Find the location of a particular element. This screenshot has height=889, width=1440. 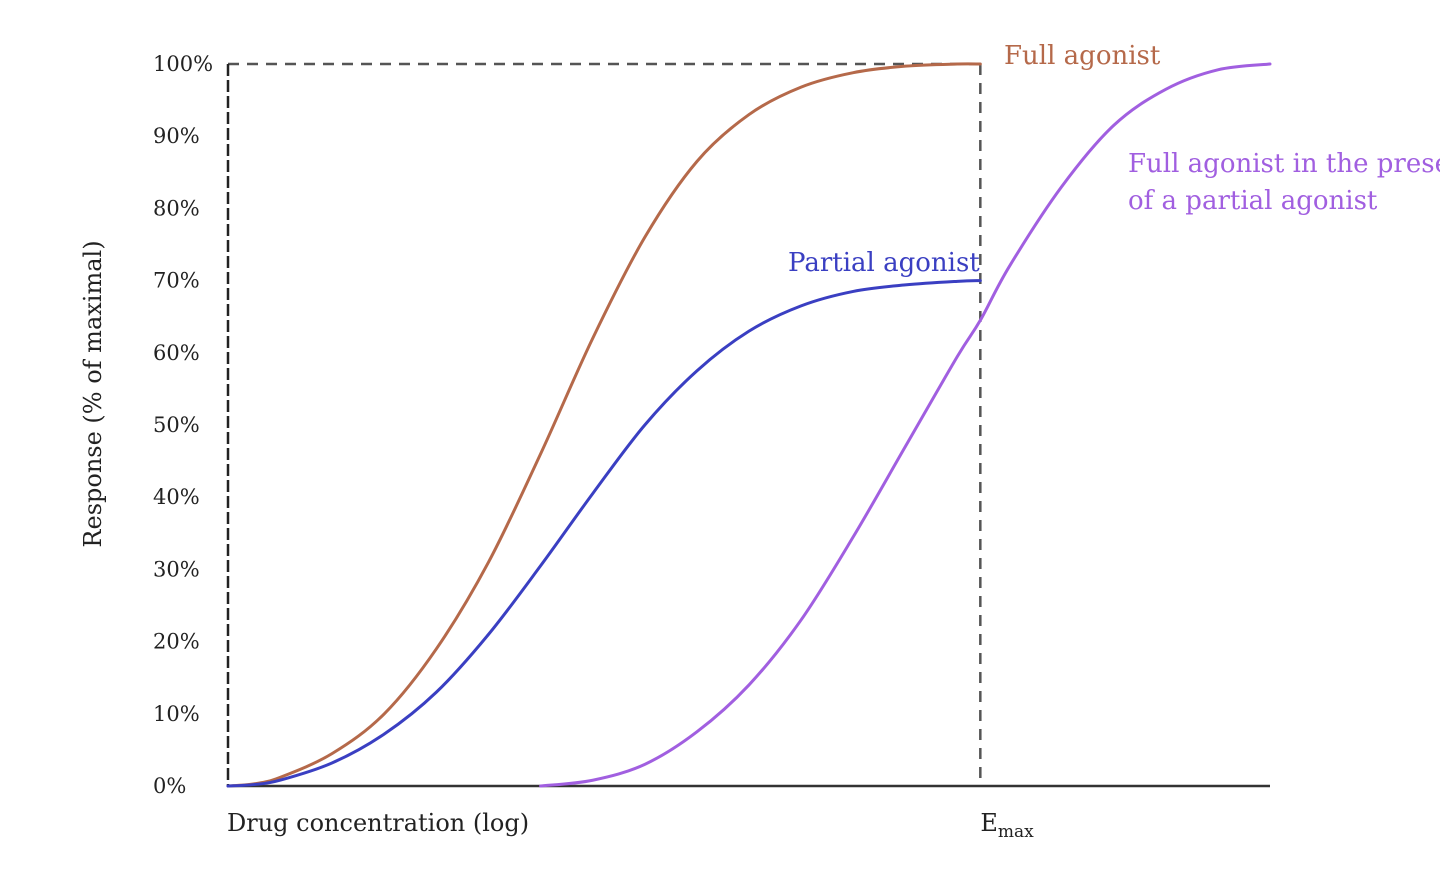

y-tick-label: 40% is located at coordinates (176, 497).